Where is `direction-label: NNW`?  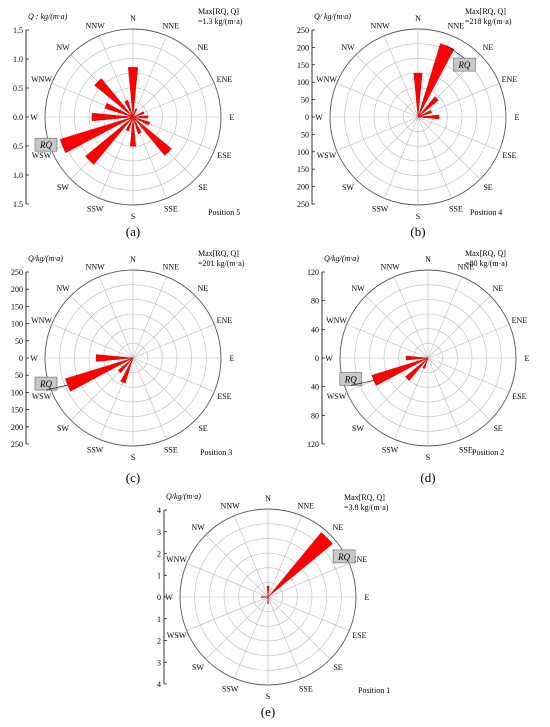
direction-label: NNW is located at coordinates (231, 506).